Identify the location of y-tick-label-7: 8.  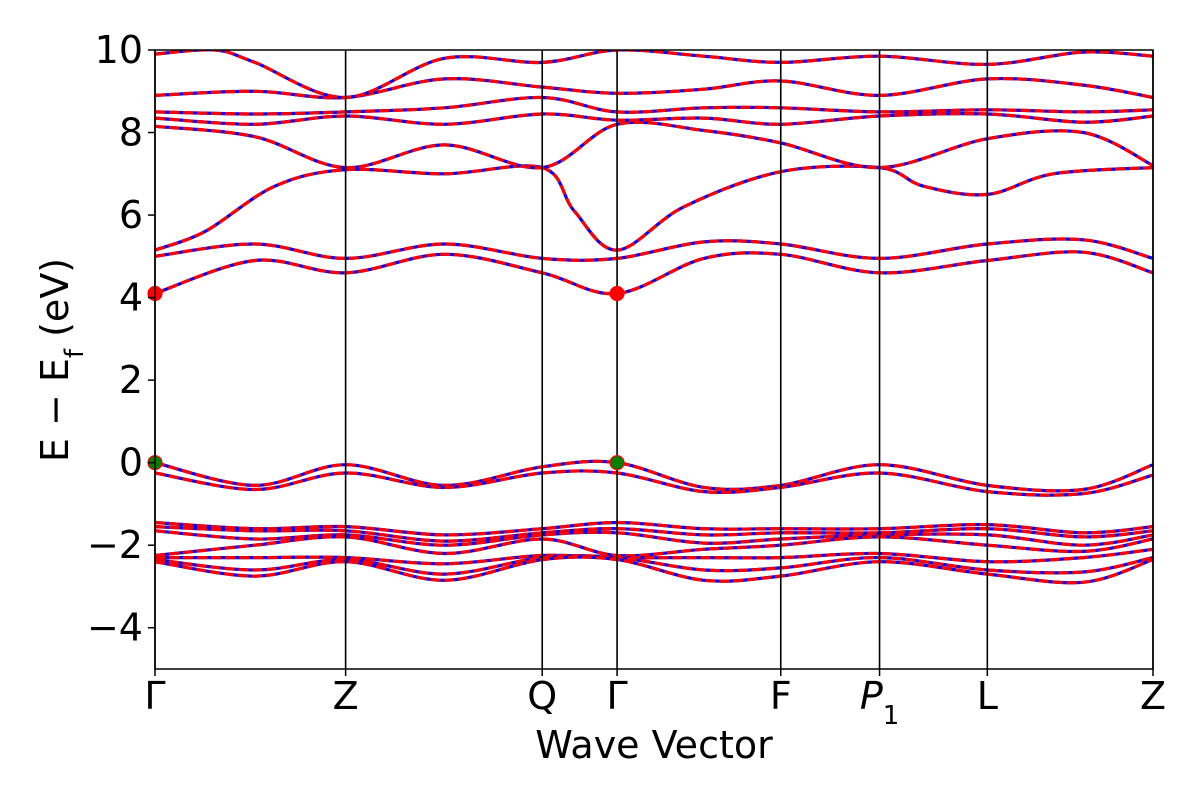
(131, 133).